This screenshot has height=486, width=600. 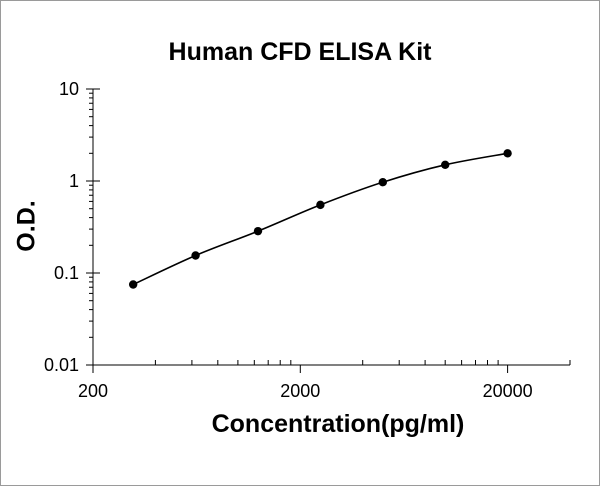 I want to click on chart-title: Human CFD ELISA Kit, so click(x=300, y=52).